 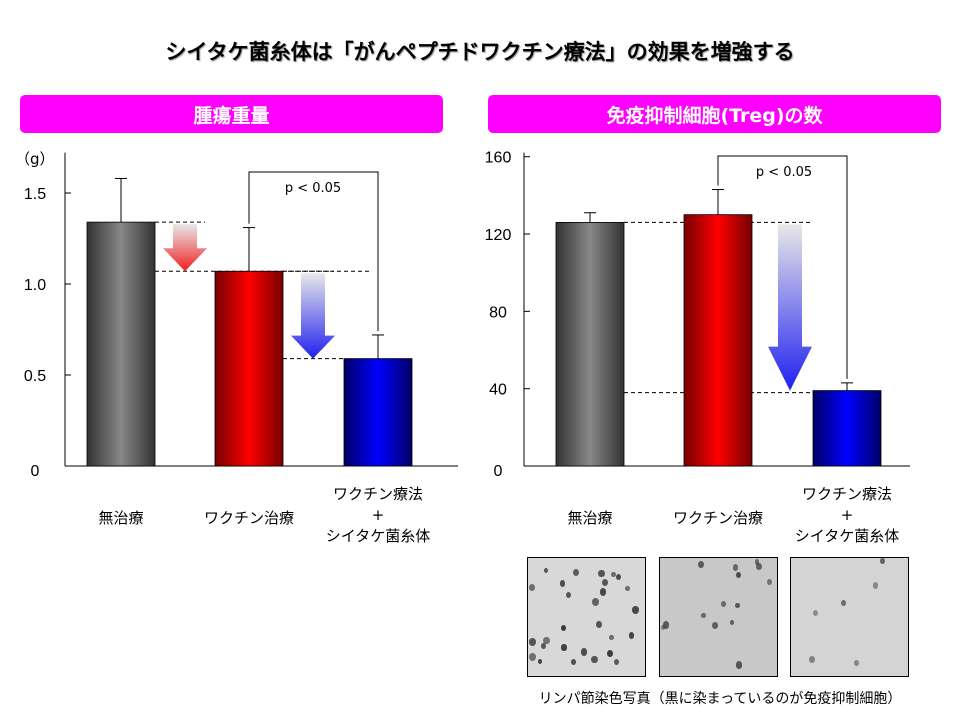 What do you see at coordinates (720, 699) in the screenshot?
I see `photo-caption: リンパ節染色写真（黒に染まっているのが免疫抑制細胞）` at bounding box center [720, 699].